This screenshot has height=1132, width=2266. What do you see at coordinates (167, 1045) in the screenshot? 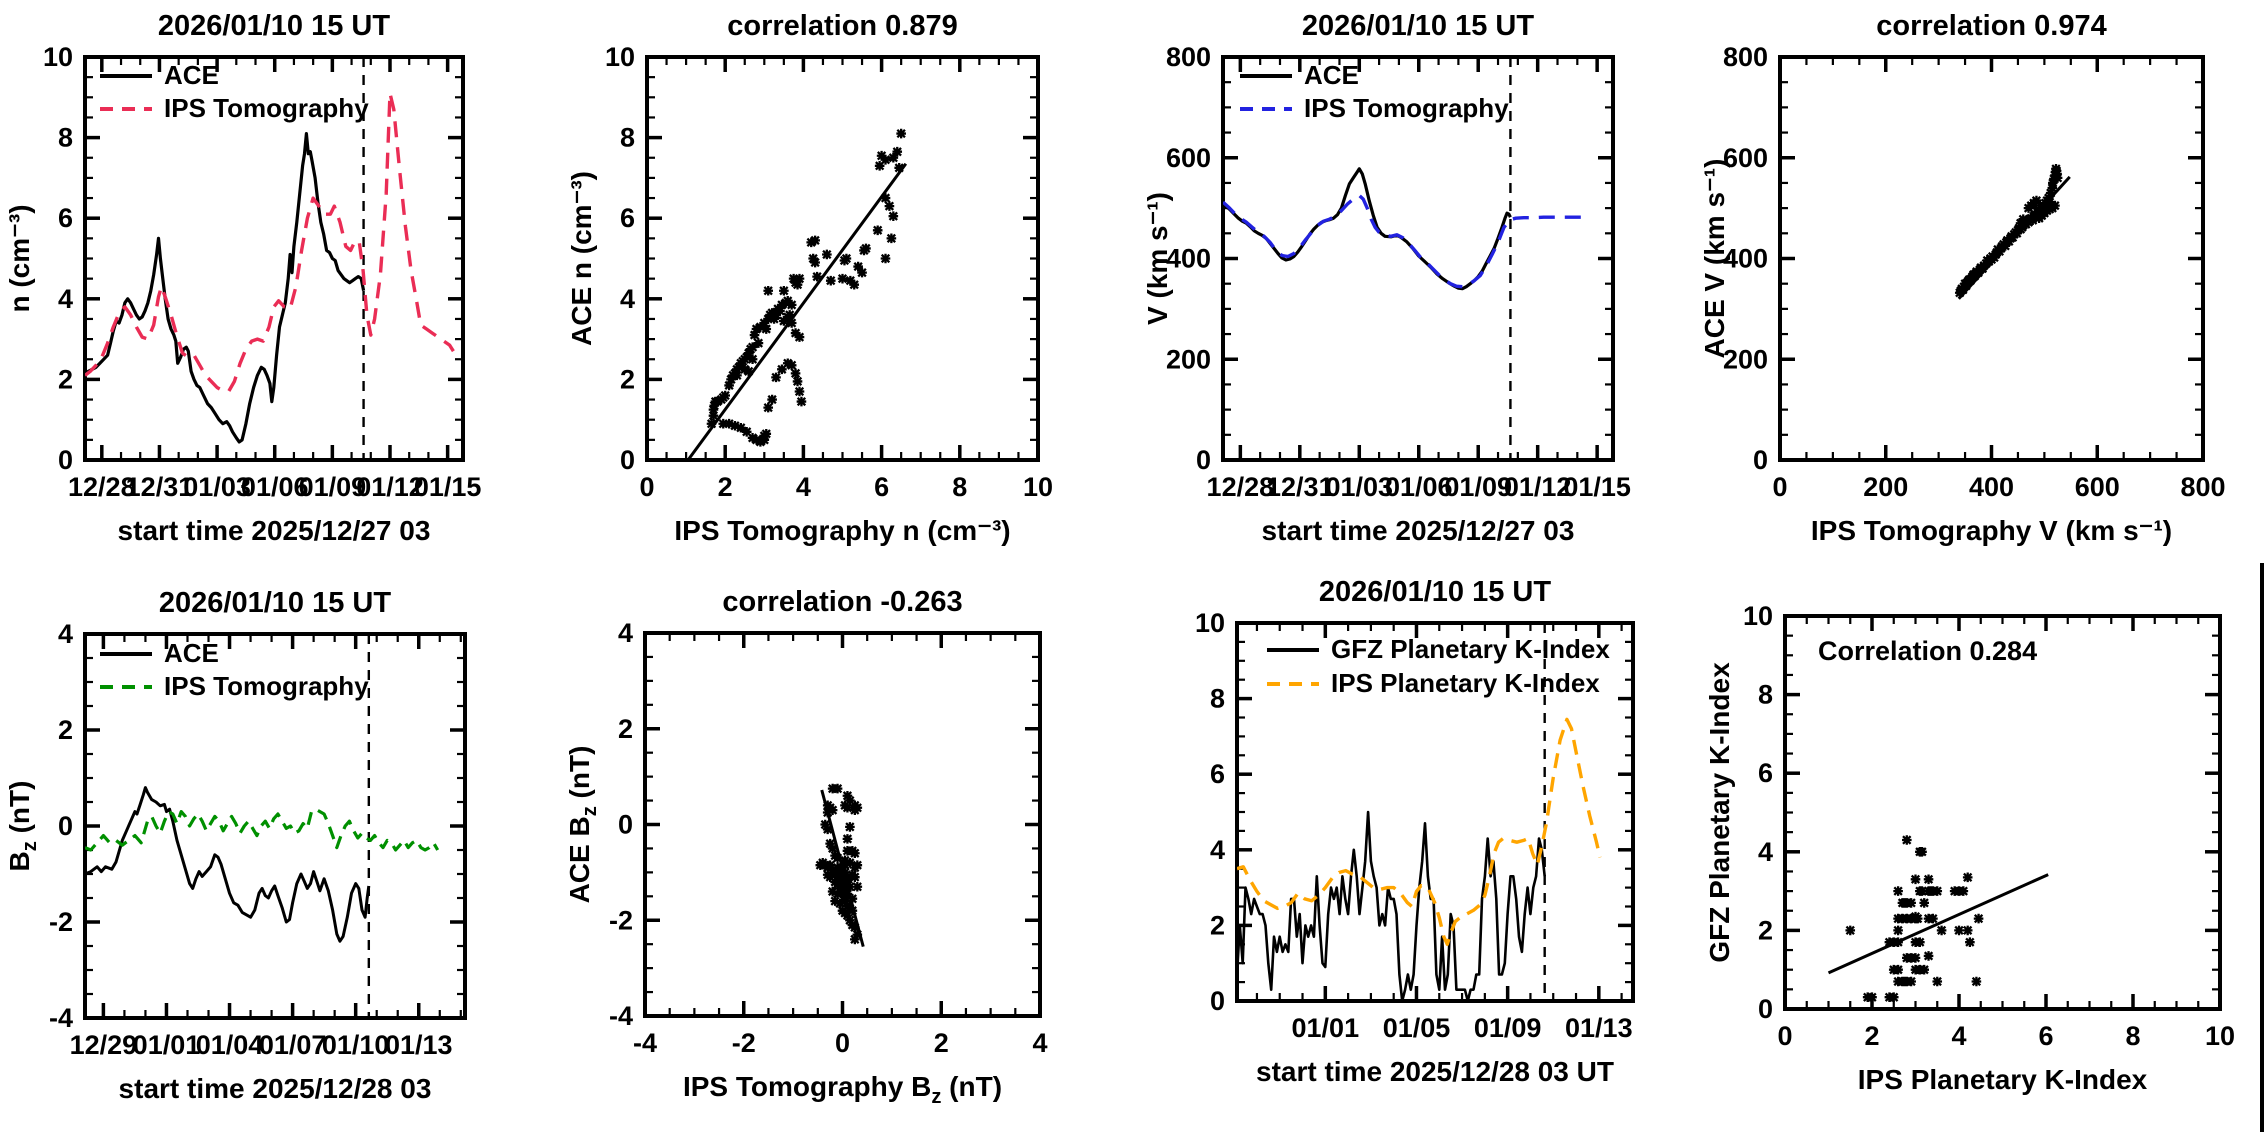
I see `x-tick-label: 01/01` at bounding box center [167, 1045].